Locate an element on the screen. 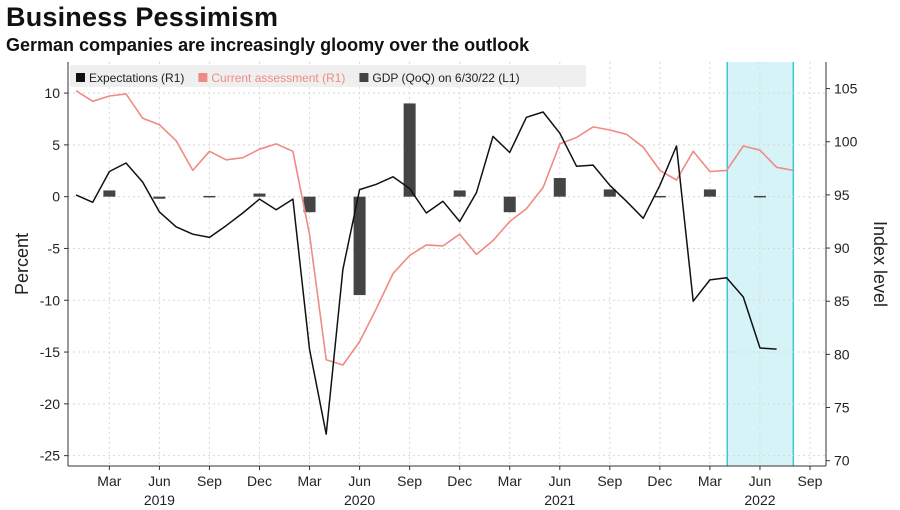 This screenshot has width=900, height=510. right-tick-label: 75 is located at coordinates (842, 408).